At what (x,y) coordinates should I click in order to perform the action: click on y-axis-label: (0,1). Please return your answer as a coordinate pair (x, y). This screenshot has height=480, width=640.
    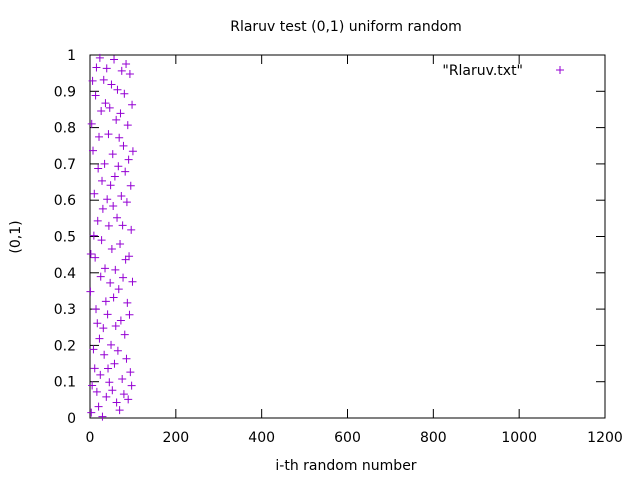
    Looking at the image, I should click on (16, 236).